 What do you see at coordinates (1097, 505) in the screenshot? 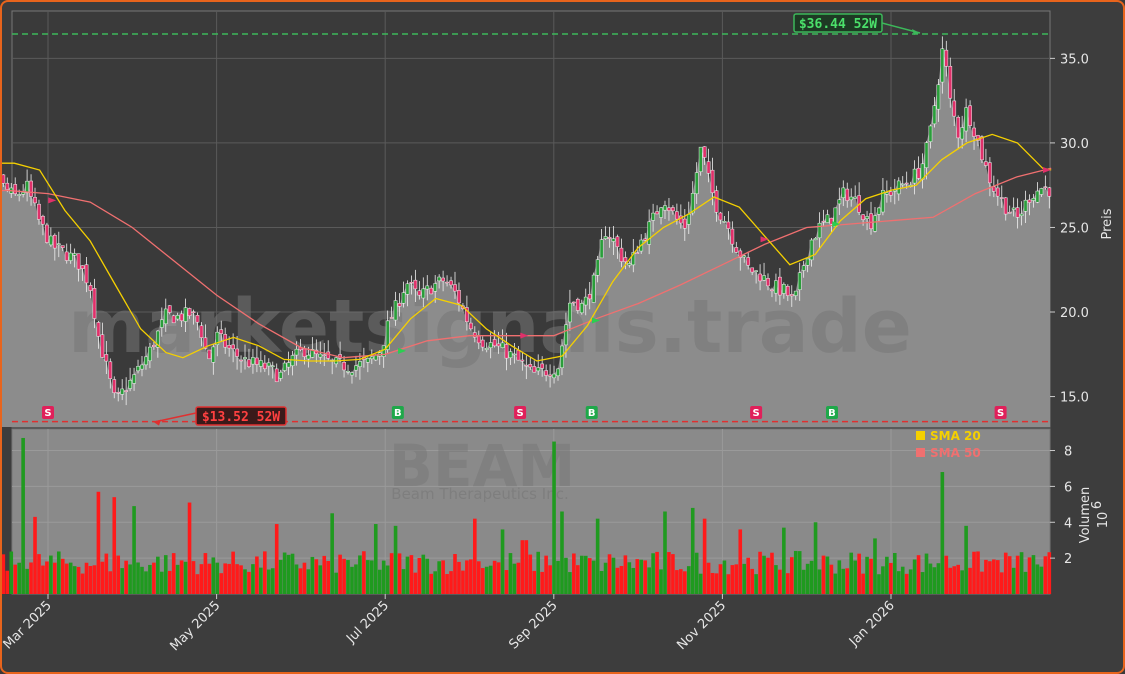
I see `volume-exponent-power: 6` at bounding box center [1097, 505].